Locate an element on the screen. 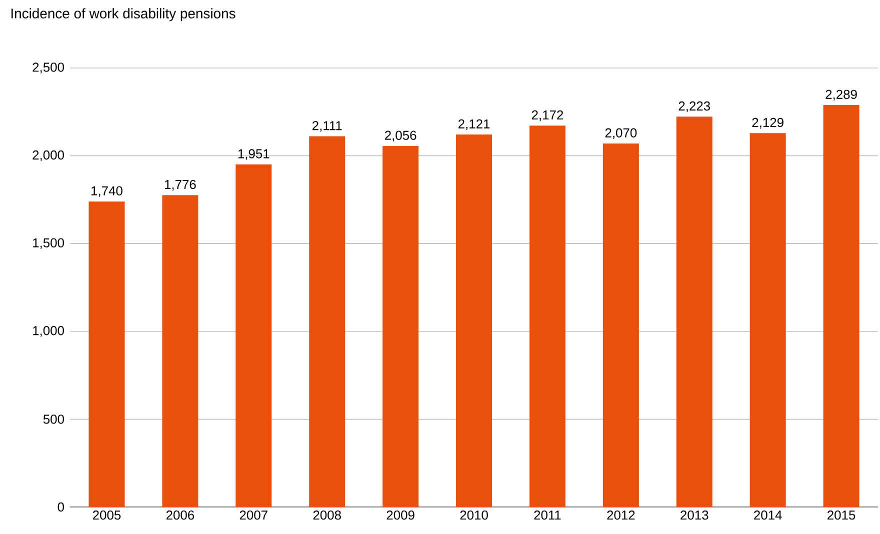 This screenshot has width=880, height=534. y-tick-label: 1,500 is located at coordinates (48, 243).